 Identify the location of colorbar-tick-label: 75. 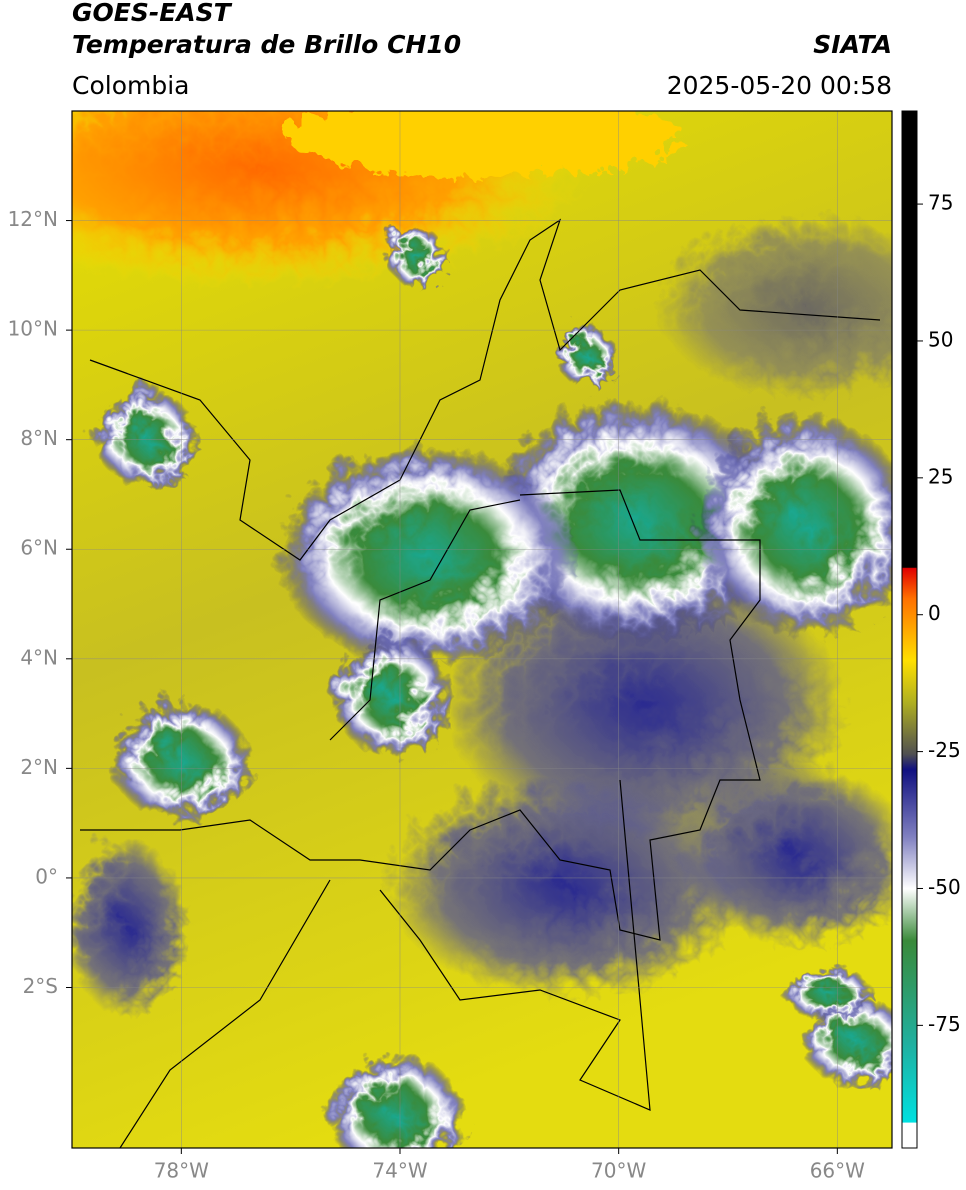
(940, 203).